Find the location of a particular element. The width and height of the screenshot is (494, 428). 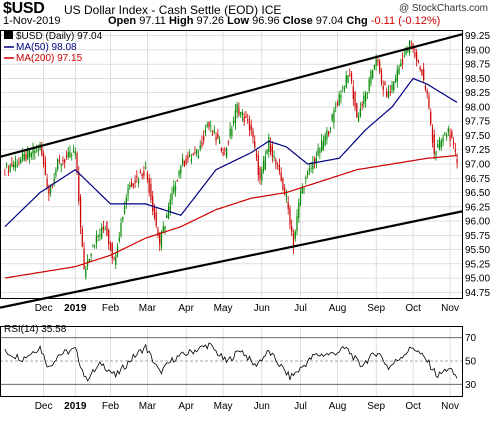

price-x-tick-label: Feb is located at coordinates (111, 308).